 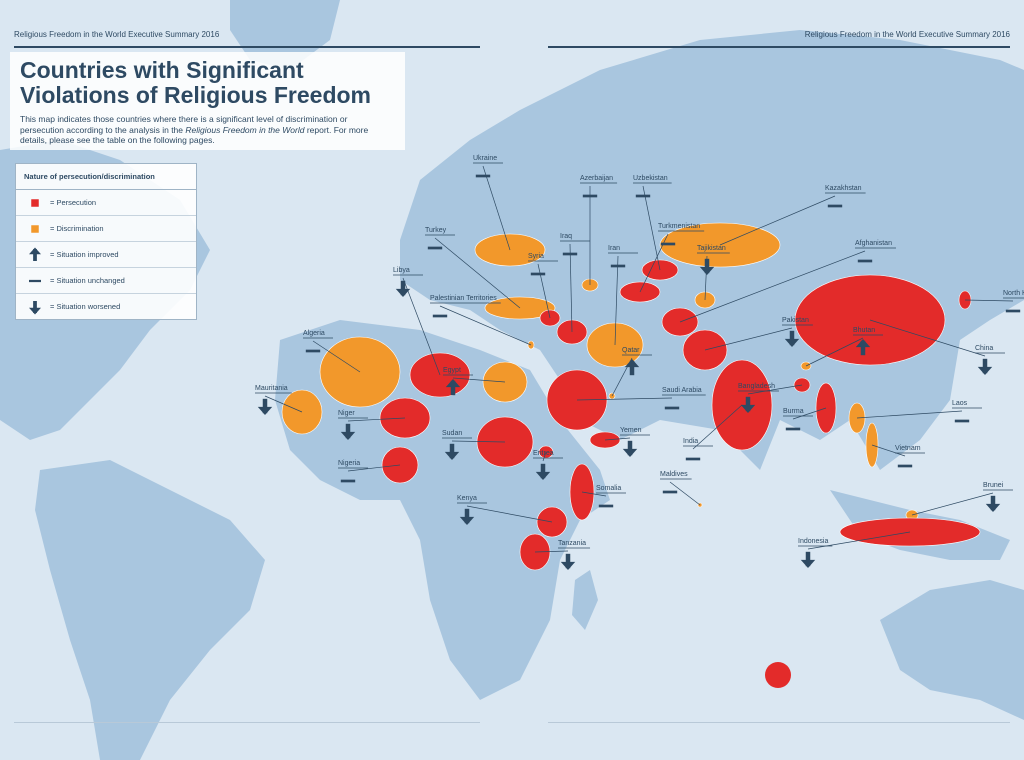 I want to click on legend-item: = Persecution, so click(x=106, y=203).